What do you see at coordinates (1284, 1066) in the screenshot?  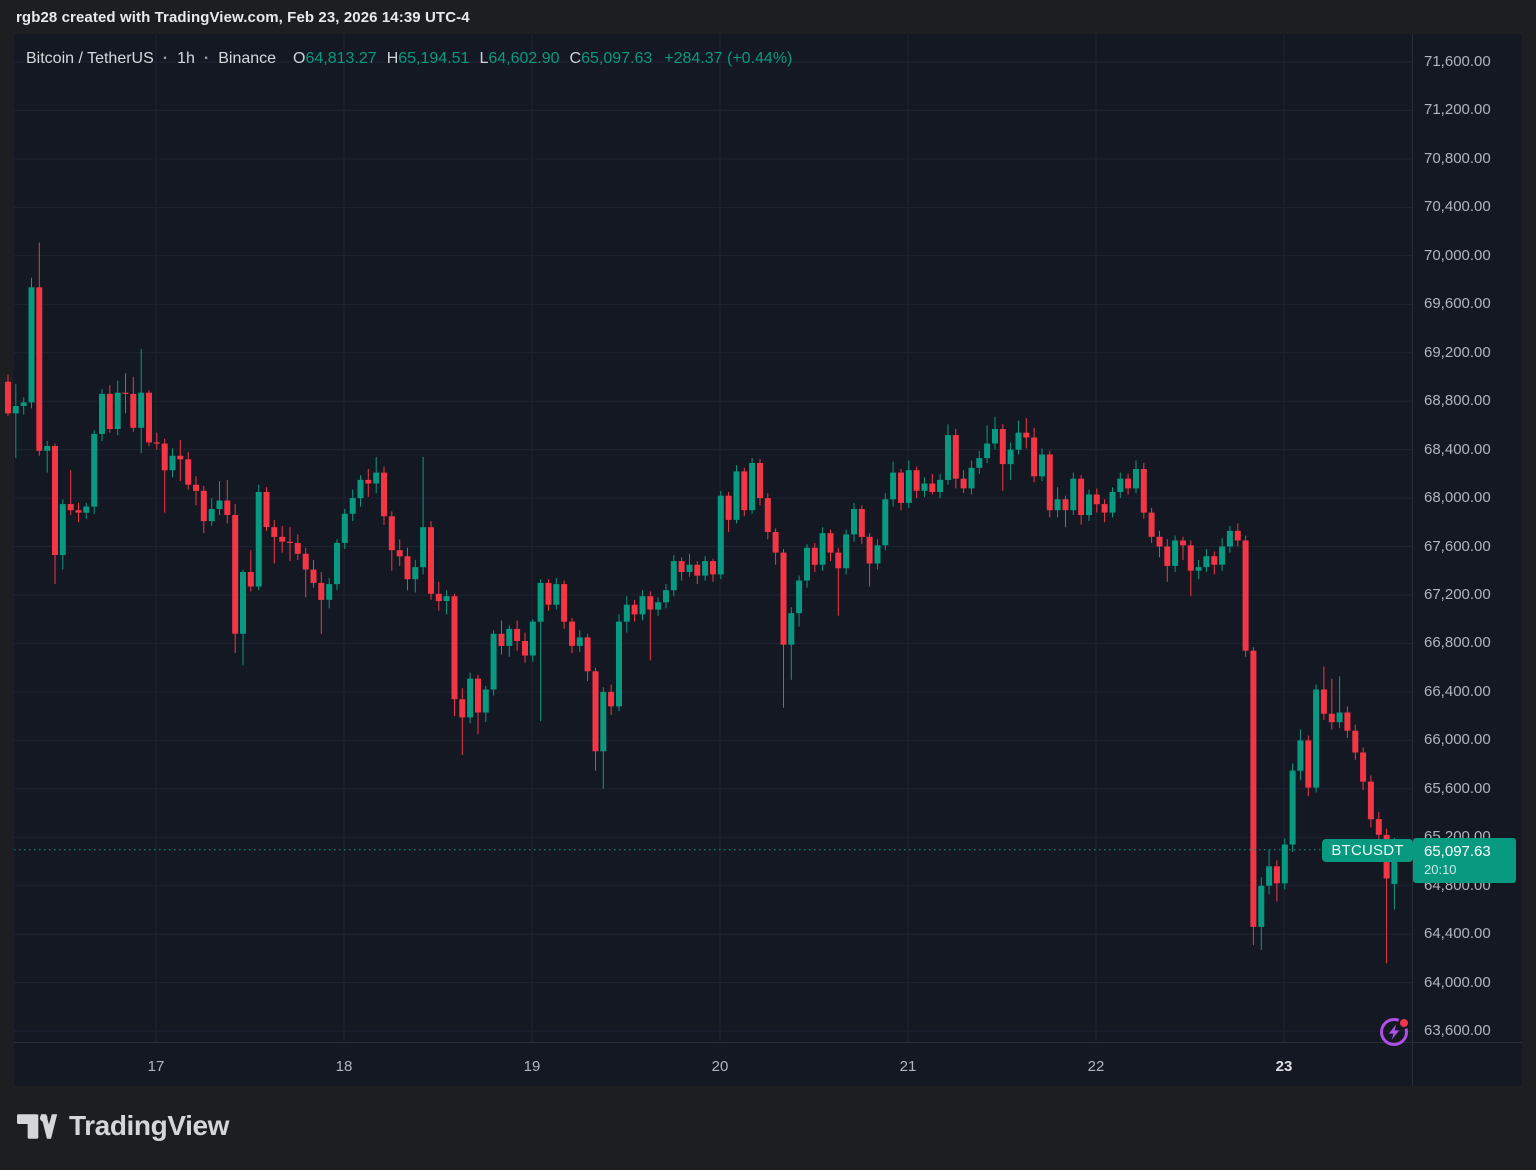 I see `time-tick-label: 23` at bounding box center [1284, 1066].